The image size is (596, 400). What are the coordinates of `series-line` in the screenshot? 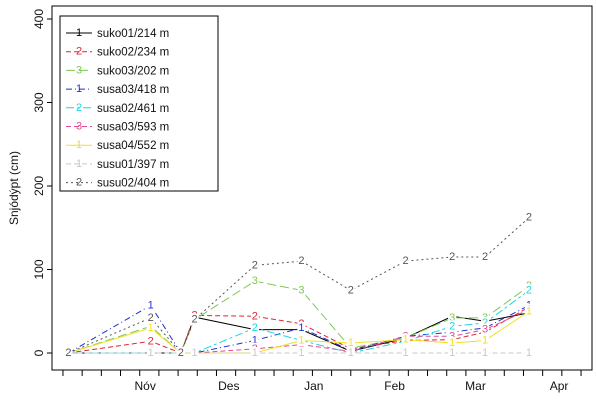 It's located at (299, 330).